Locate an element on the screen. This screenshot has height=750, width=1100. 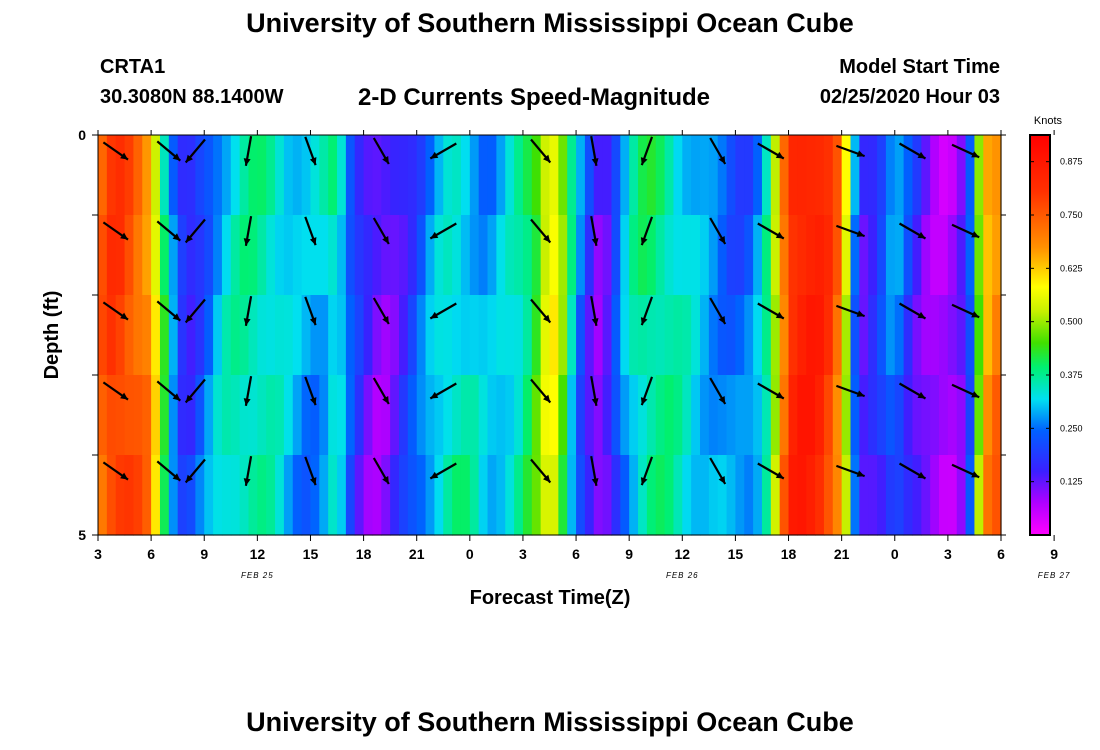
x-tick-label: 12 is located at coordinates (683, 554).